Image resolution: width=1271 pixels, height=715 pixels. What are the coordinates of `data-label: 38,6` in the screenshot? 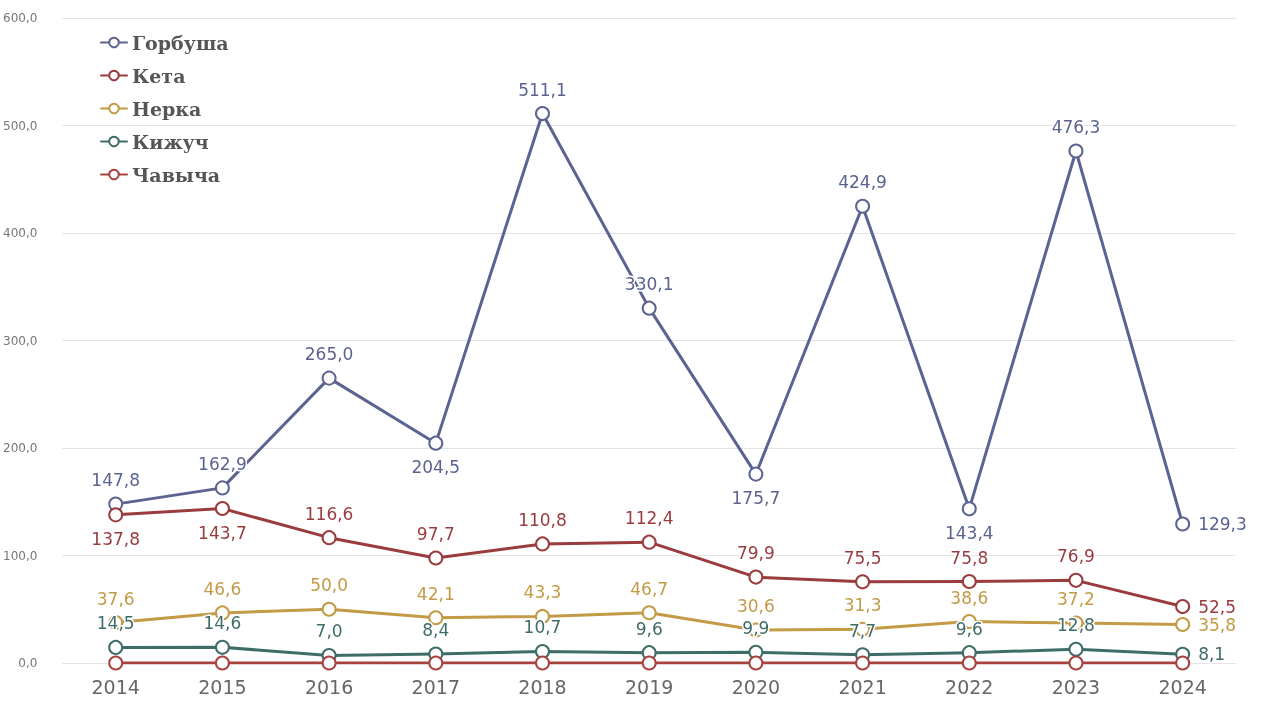 It's located at (969, 597).